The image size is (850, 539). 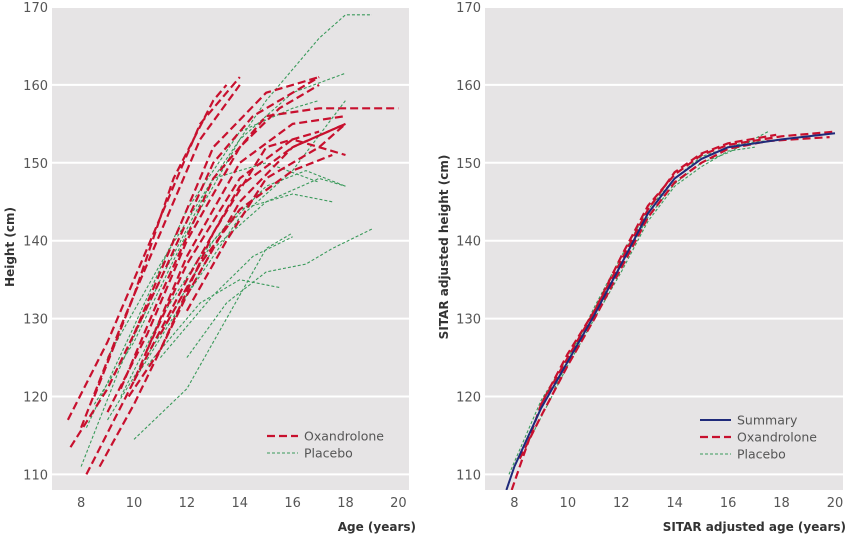 What do you see at coordinates (767, 420) in the screenshot?
I see `legend-label-summary: Summary` at bounding box center [767, 420].